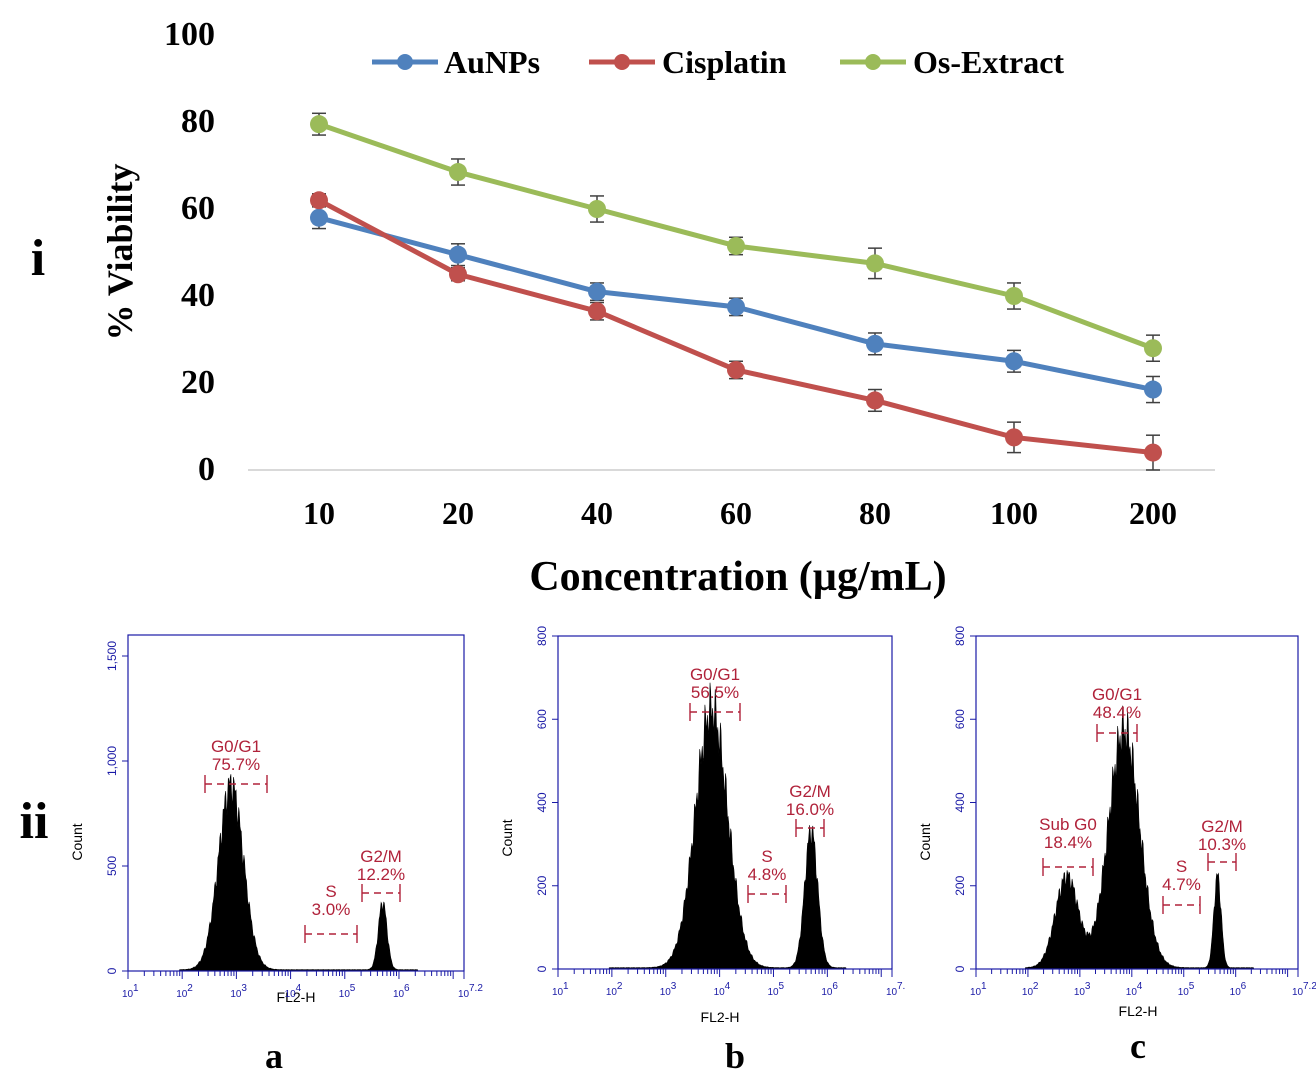  What do you see at coordinates (236, 746) in the screenshot?
I see `gate-name: G0/G1` at bounding box center [236, 746].